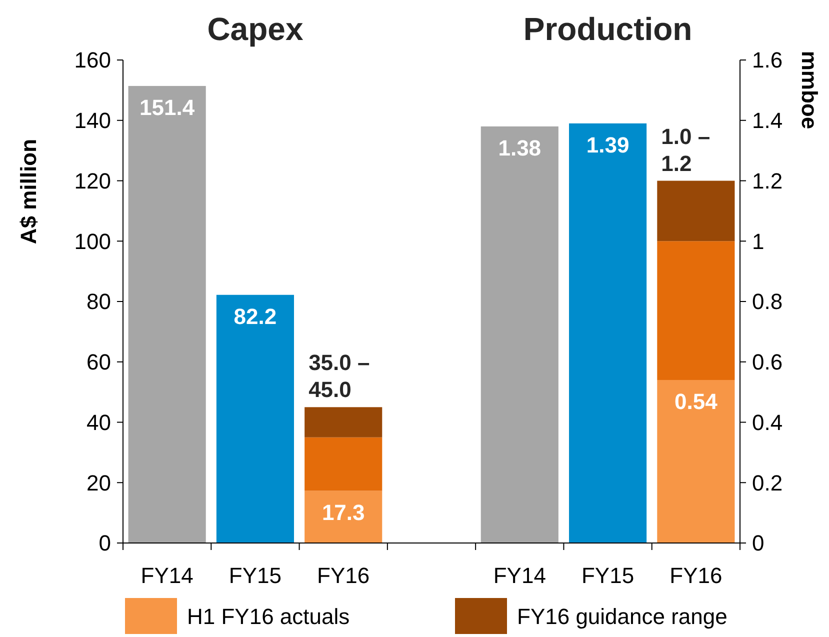 This screenshot has width=829, height=637. Describe the element at coordinates (168, 107) in the screenshot. I see `data-label: 151.4` at that location.